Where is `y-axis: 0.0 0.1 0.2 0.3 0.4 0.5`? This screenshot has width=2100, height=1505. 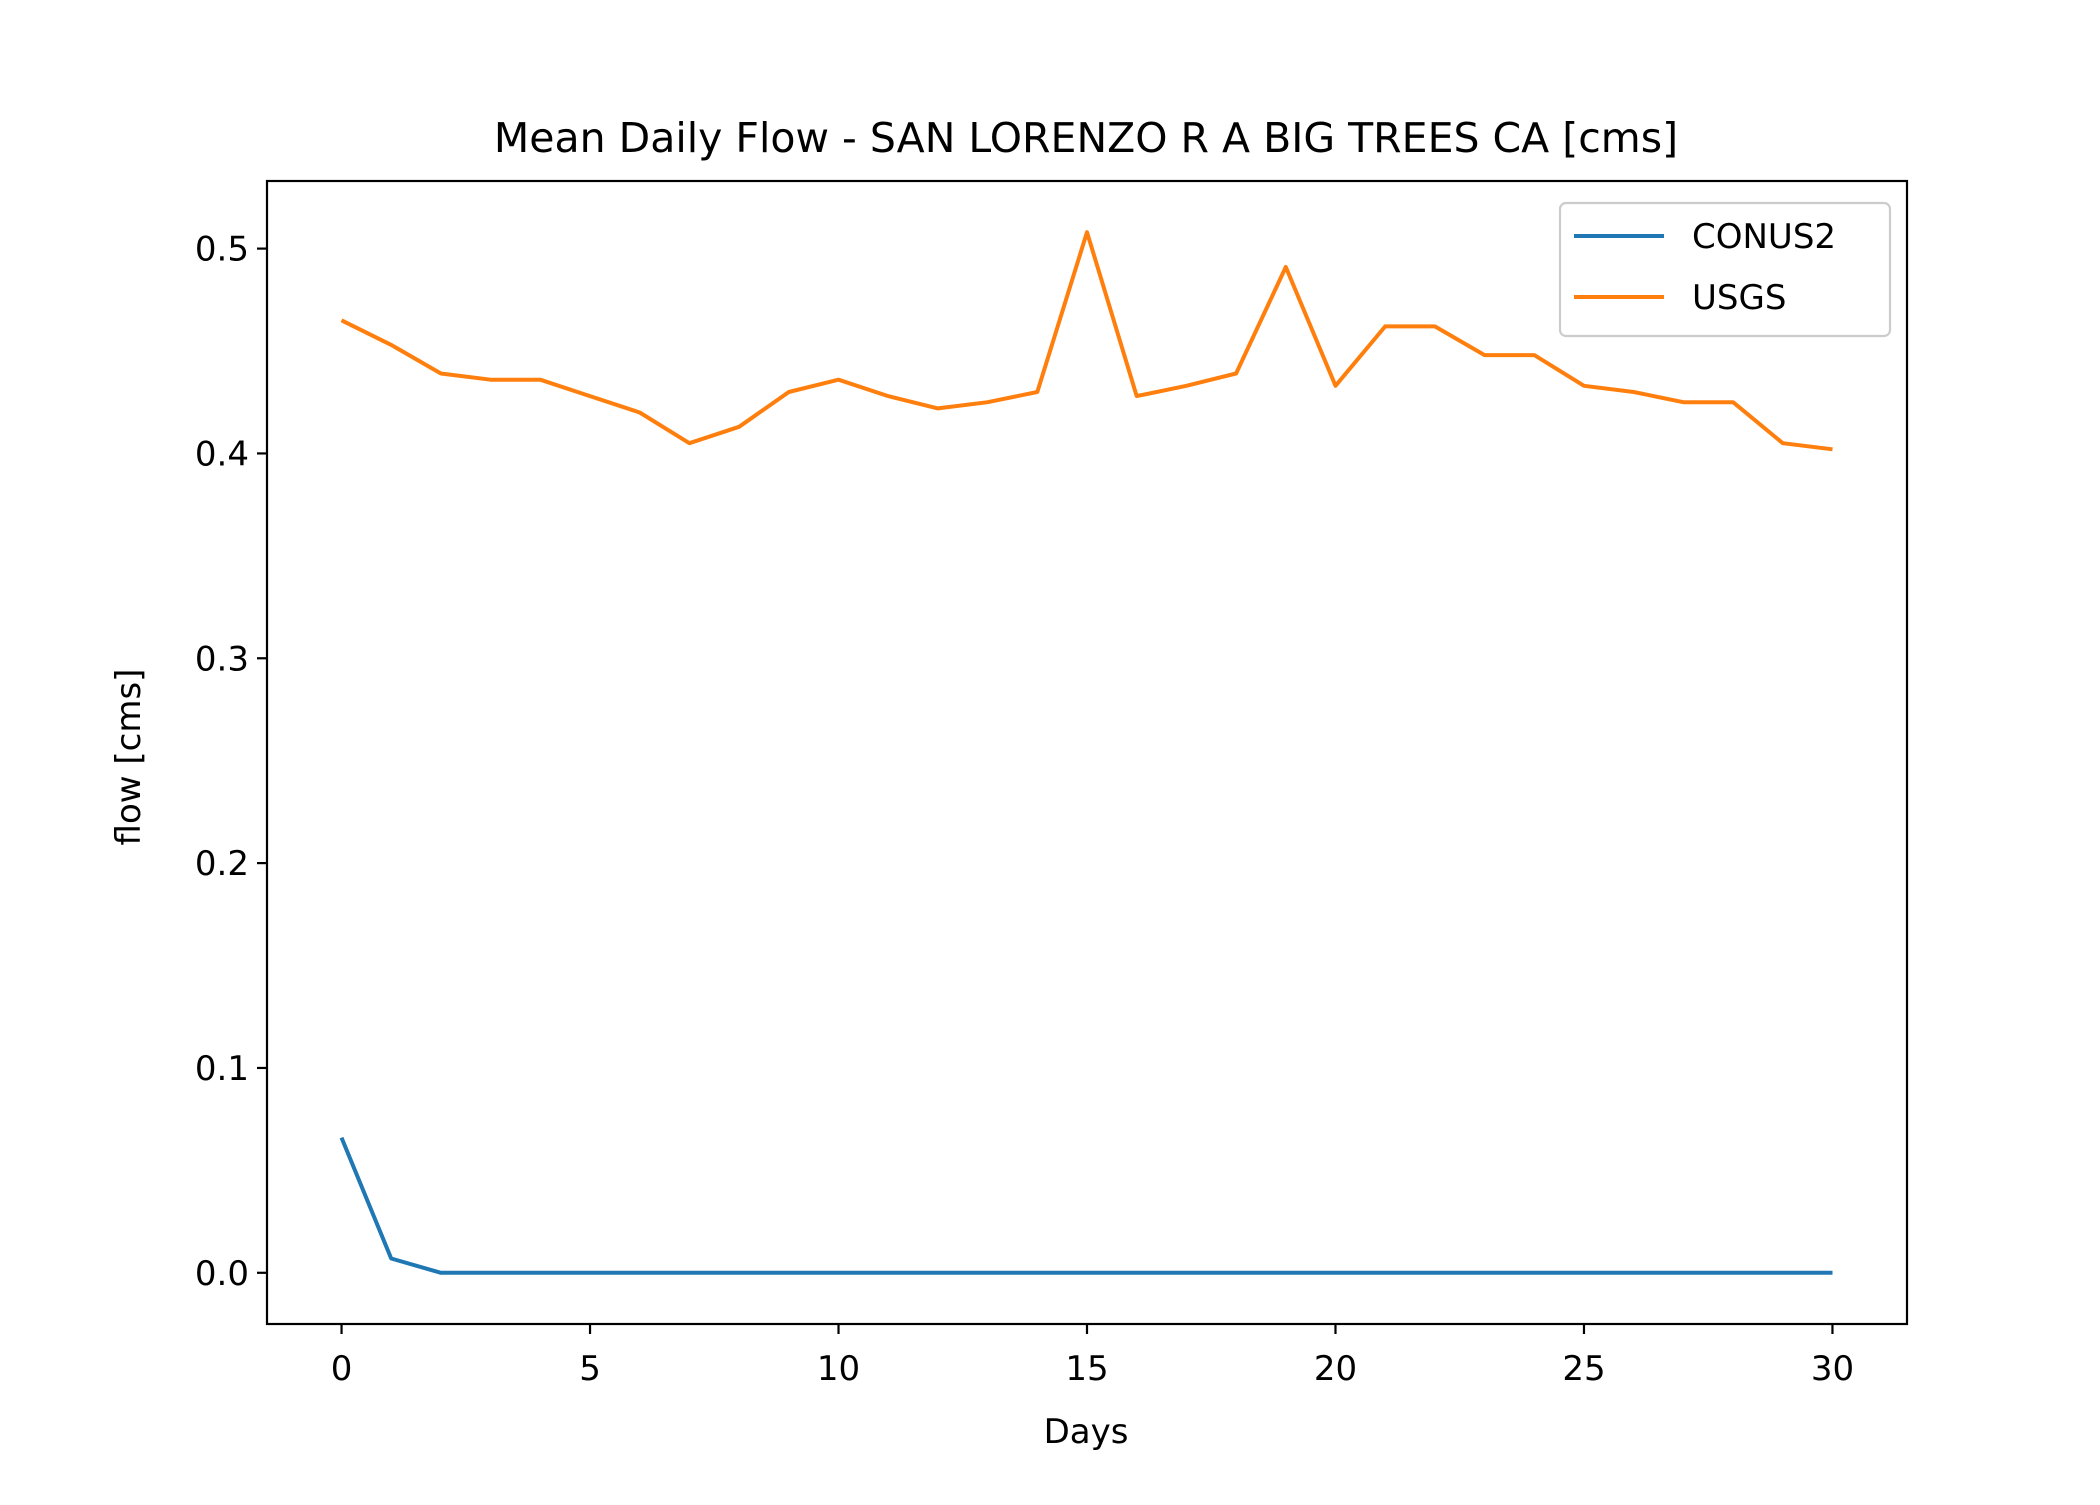 y-axis: 0.0 0.1 0.2 0.3 0.4 0.5 is located at coordinates (231, 762).